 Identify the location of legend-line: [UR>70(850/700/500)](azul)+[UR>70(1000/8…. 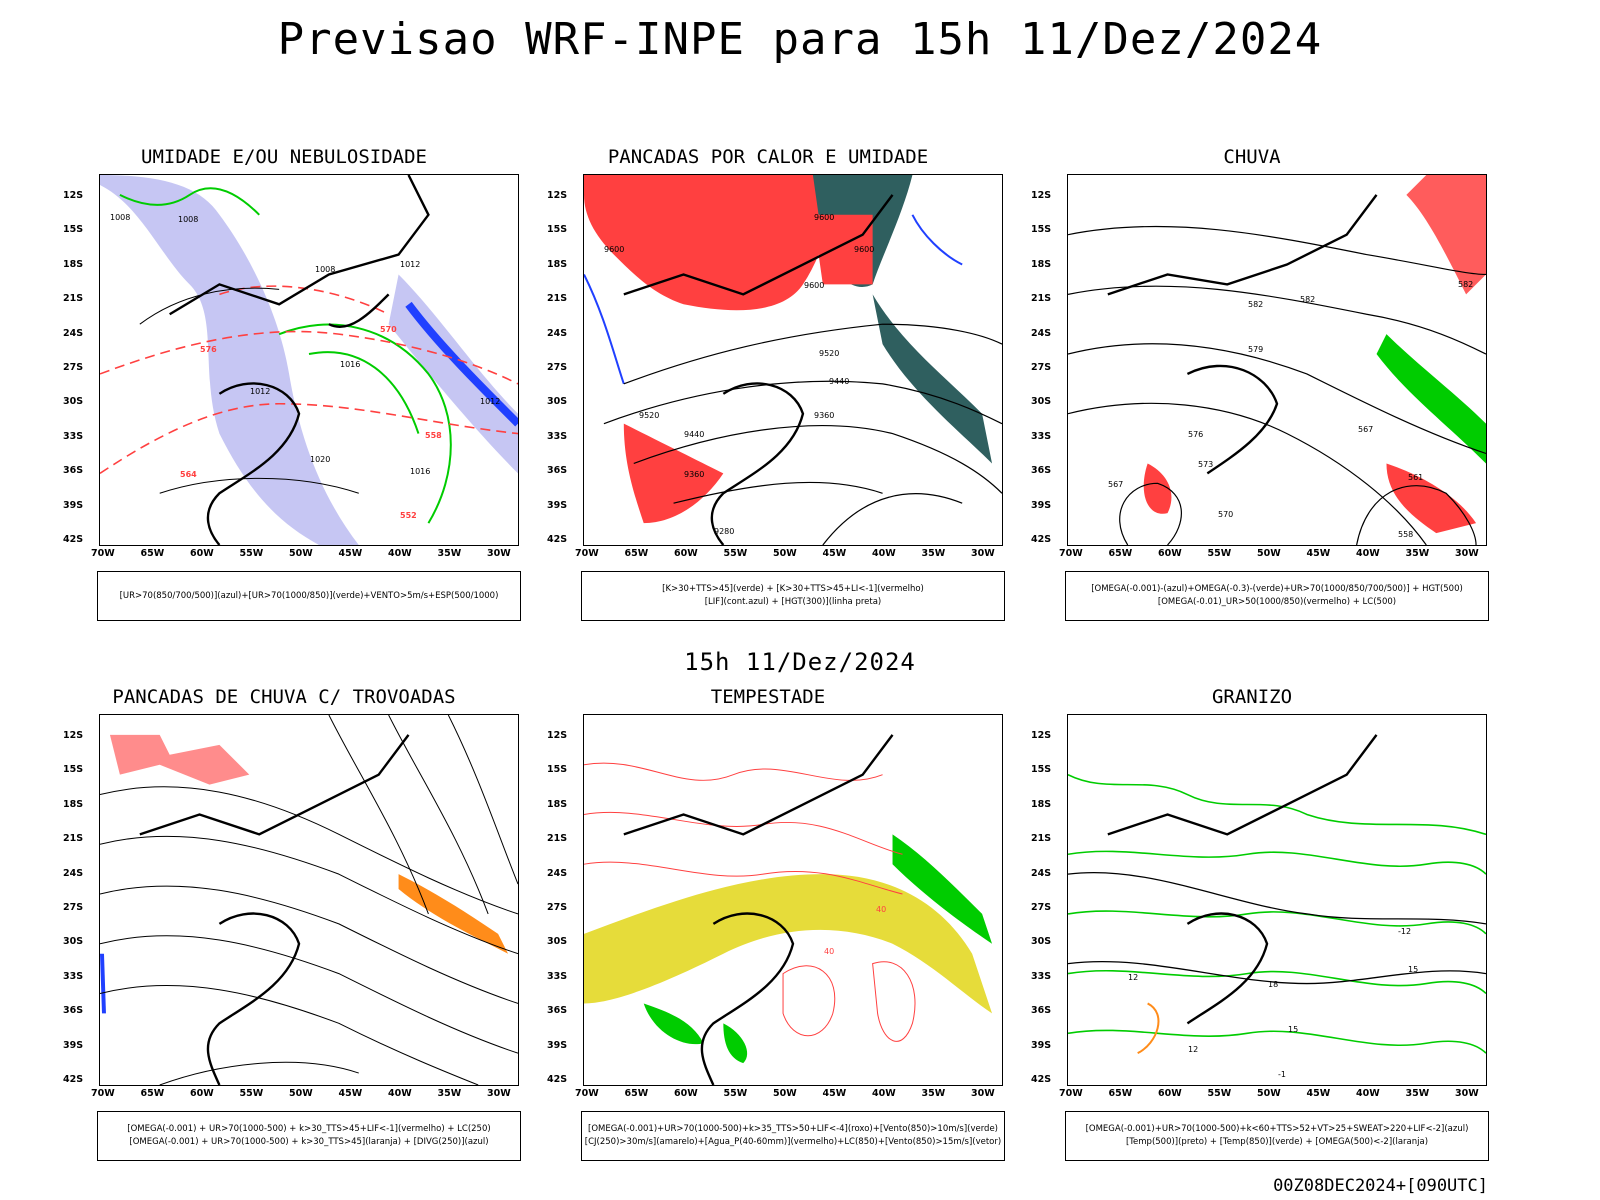
(309, 595).